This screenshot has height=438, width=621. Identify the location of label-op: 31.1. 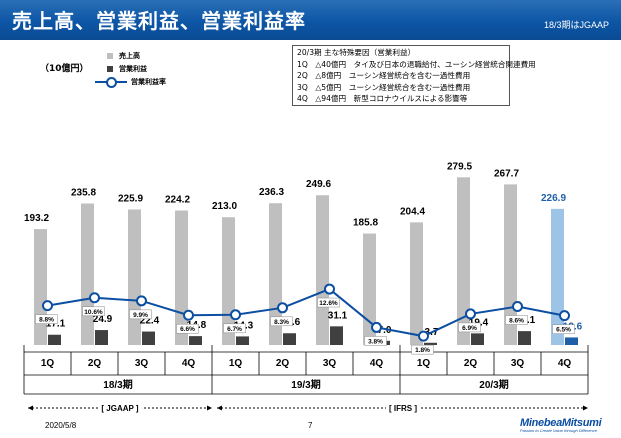
(338, 315).